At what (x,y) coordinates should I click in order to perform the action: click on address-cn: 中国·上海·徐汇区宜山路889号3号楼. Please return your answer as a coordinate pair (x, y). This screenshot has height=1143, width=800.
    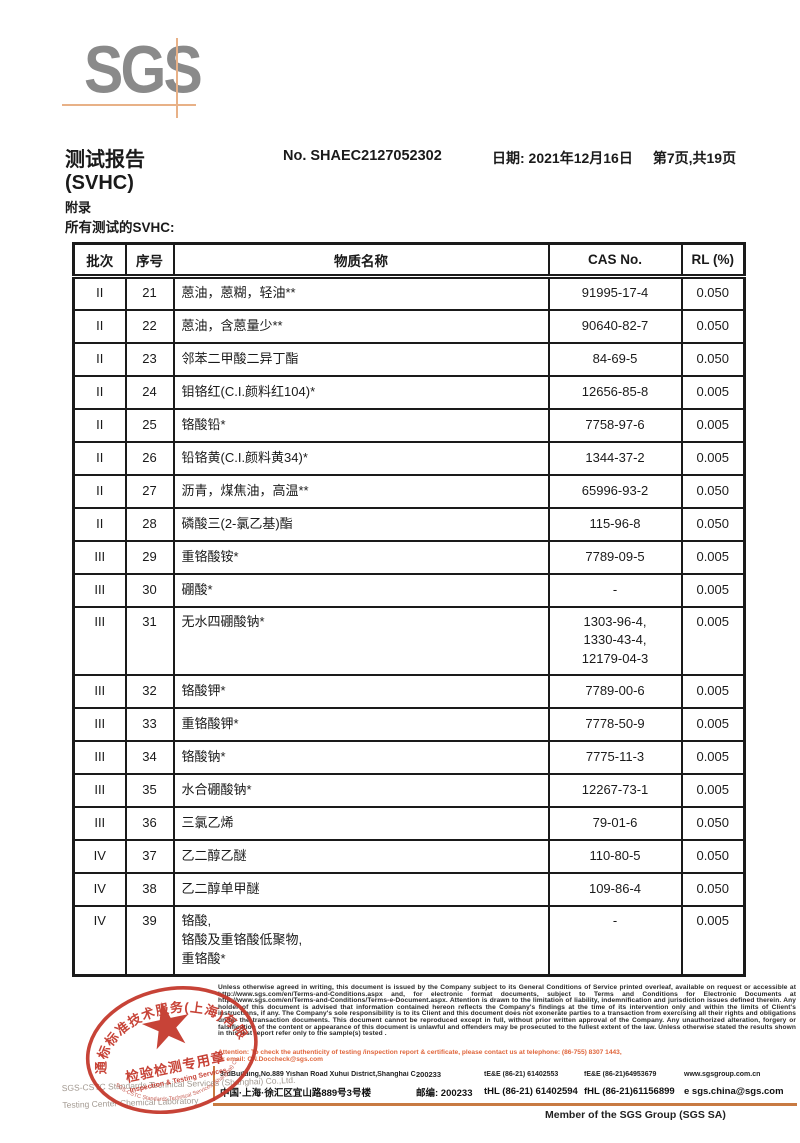
    Looking at the image, I should click on (295, 1093).